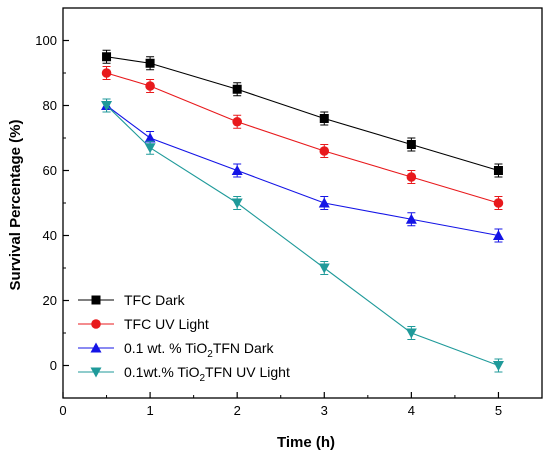  I want to click on legend-item: TFC UV Light, so click(143, 324).